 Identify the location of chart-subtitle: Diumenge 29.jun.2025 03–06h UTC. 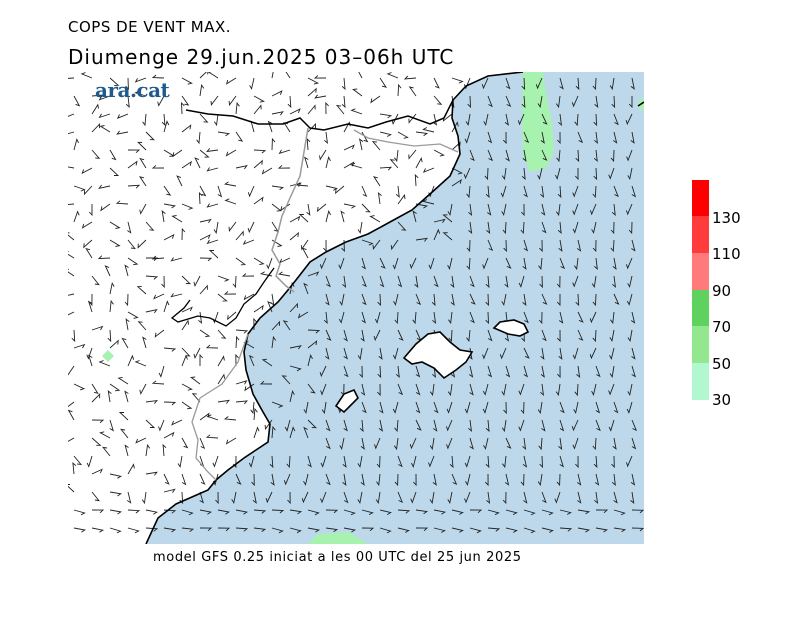
(261, 57).